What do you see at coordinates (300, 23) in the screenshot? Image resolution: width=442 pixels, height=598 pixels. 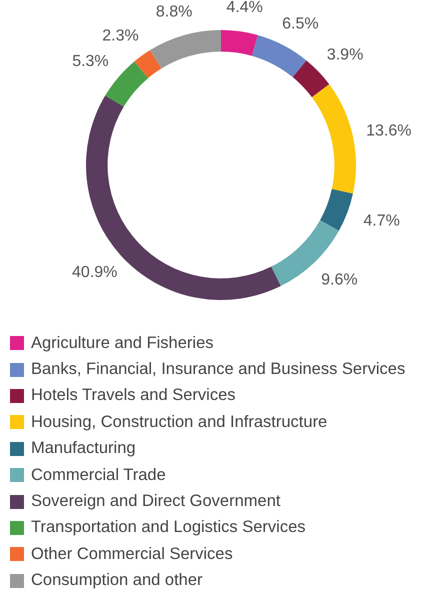 I see `data-label: 6.5%` at bounding box center [300, 23].